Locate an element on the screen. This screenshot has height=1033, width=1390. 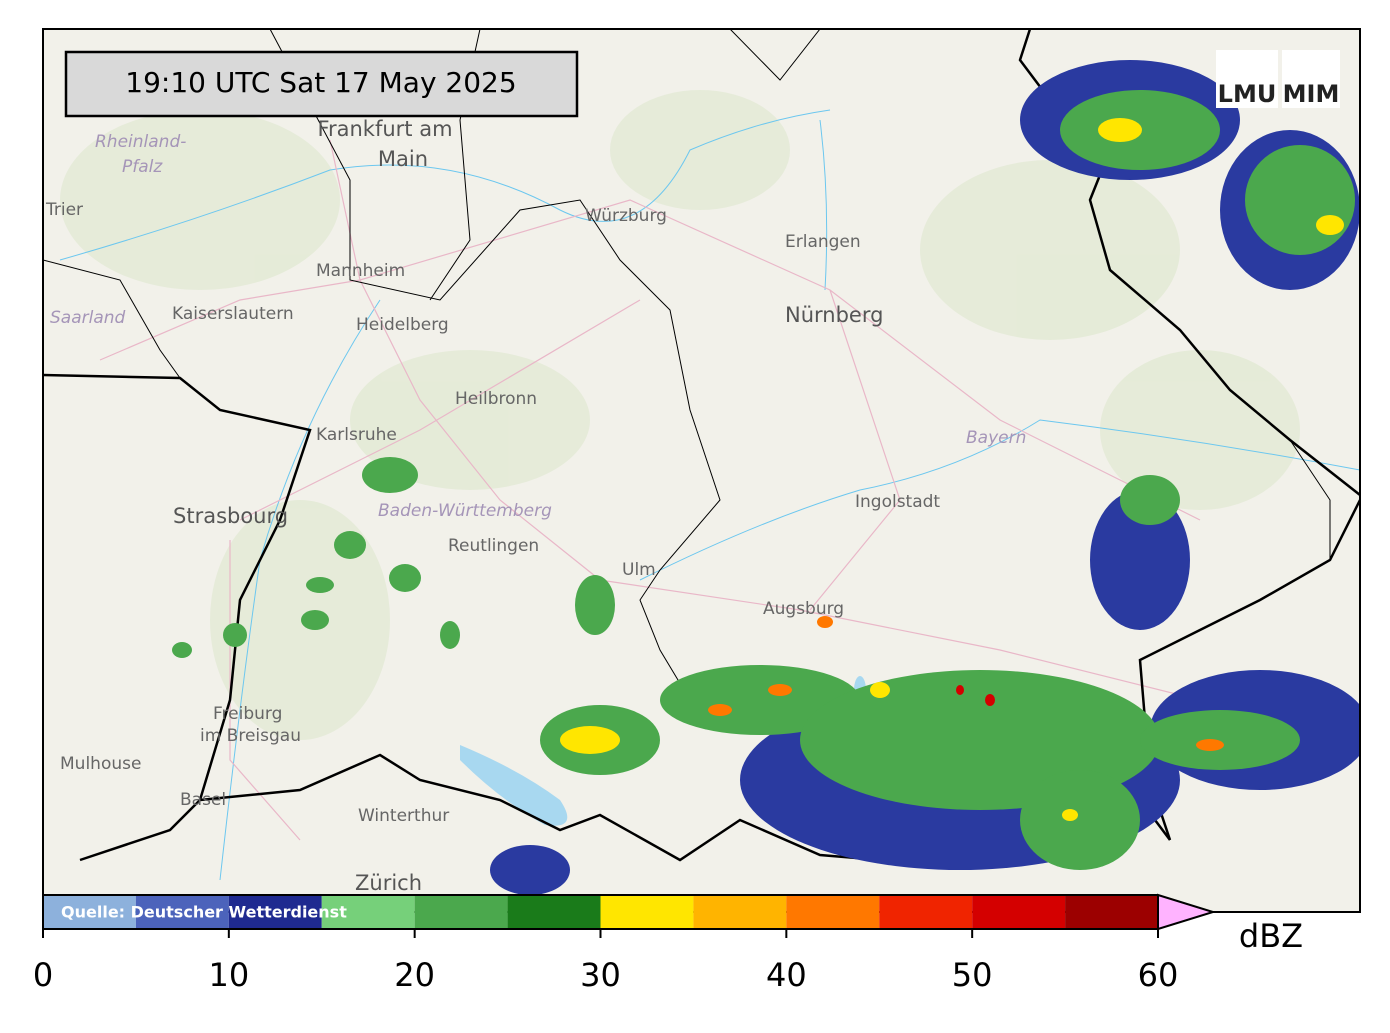
place-label: Rheinland- is located at coordinates (140, 142).